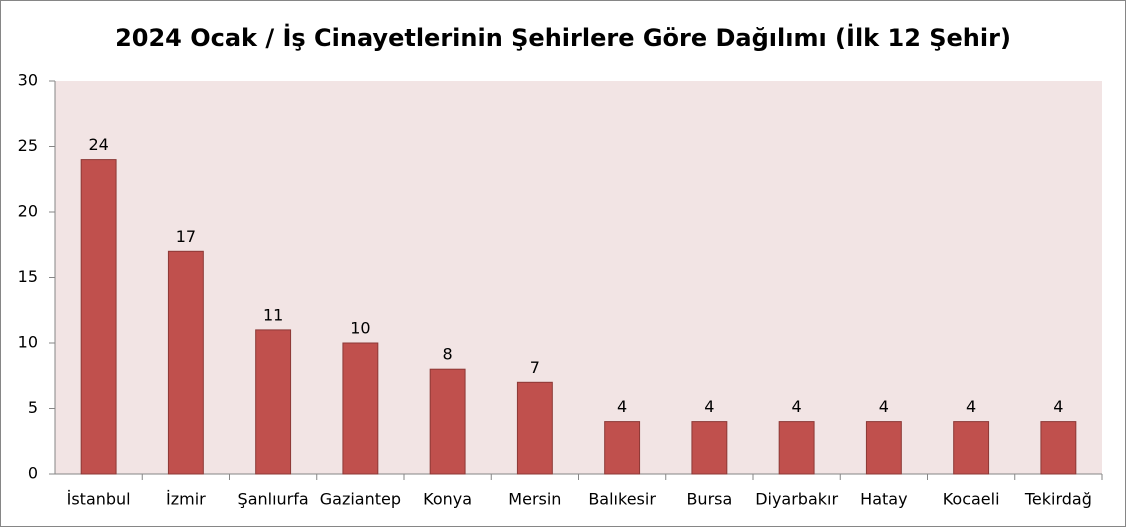  Describe the element at coordinates (186, 499) in the screenshot. I see `x-tick-label: İzmir` at that location.